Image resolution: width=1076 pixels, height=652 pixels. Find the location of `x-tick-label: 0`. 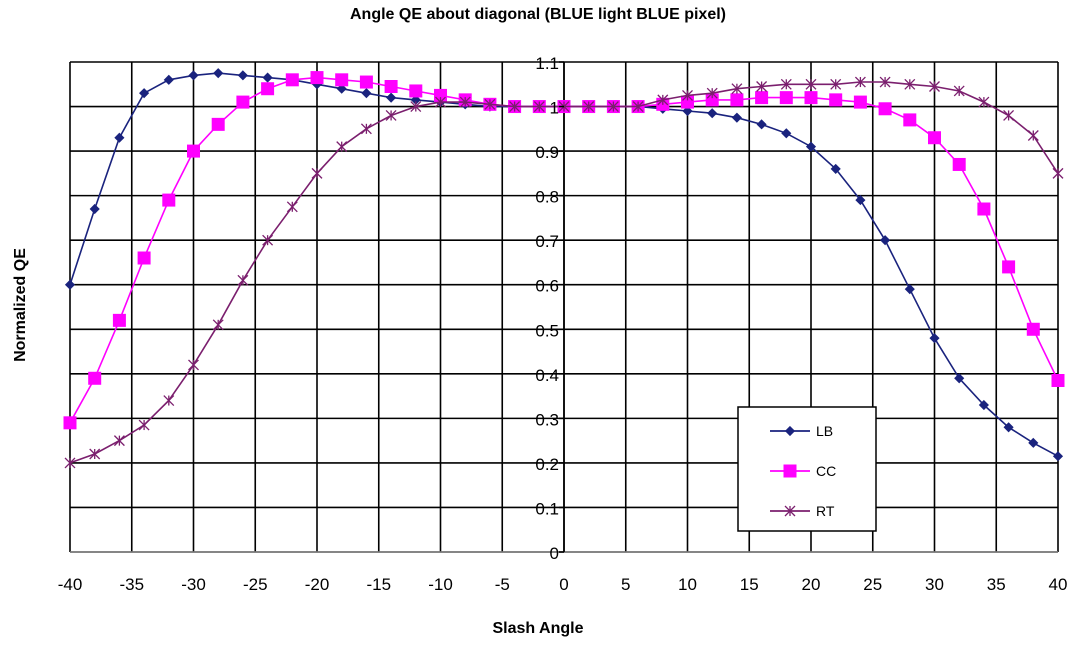

x-tick-label: 0 is located at coordinates (563, 584).